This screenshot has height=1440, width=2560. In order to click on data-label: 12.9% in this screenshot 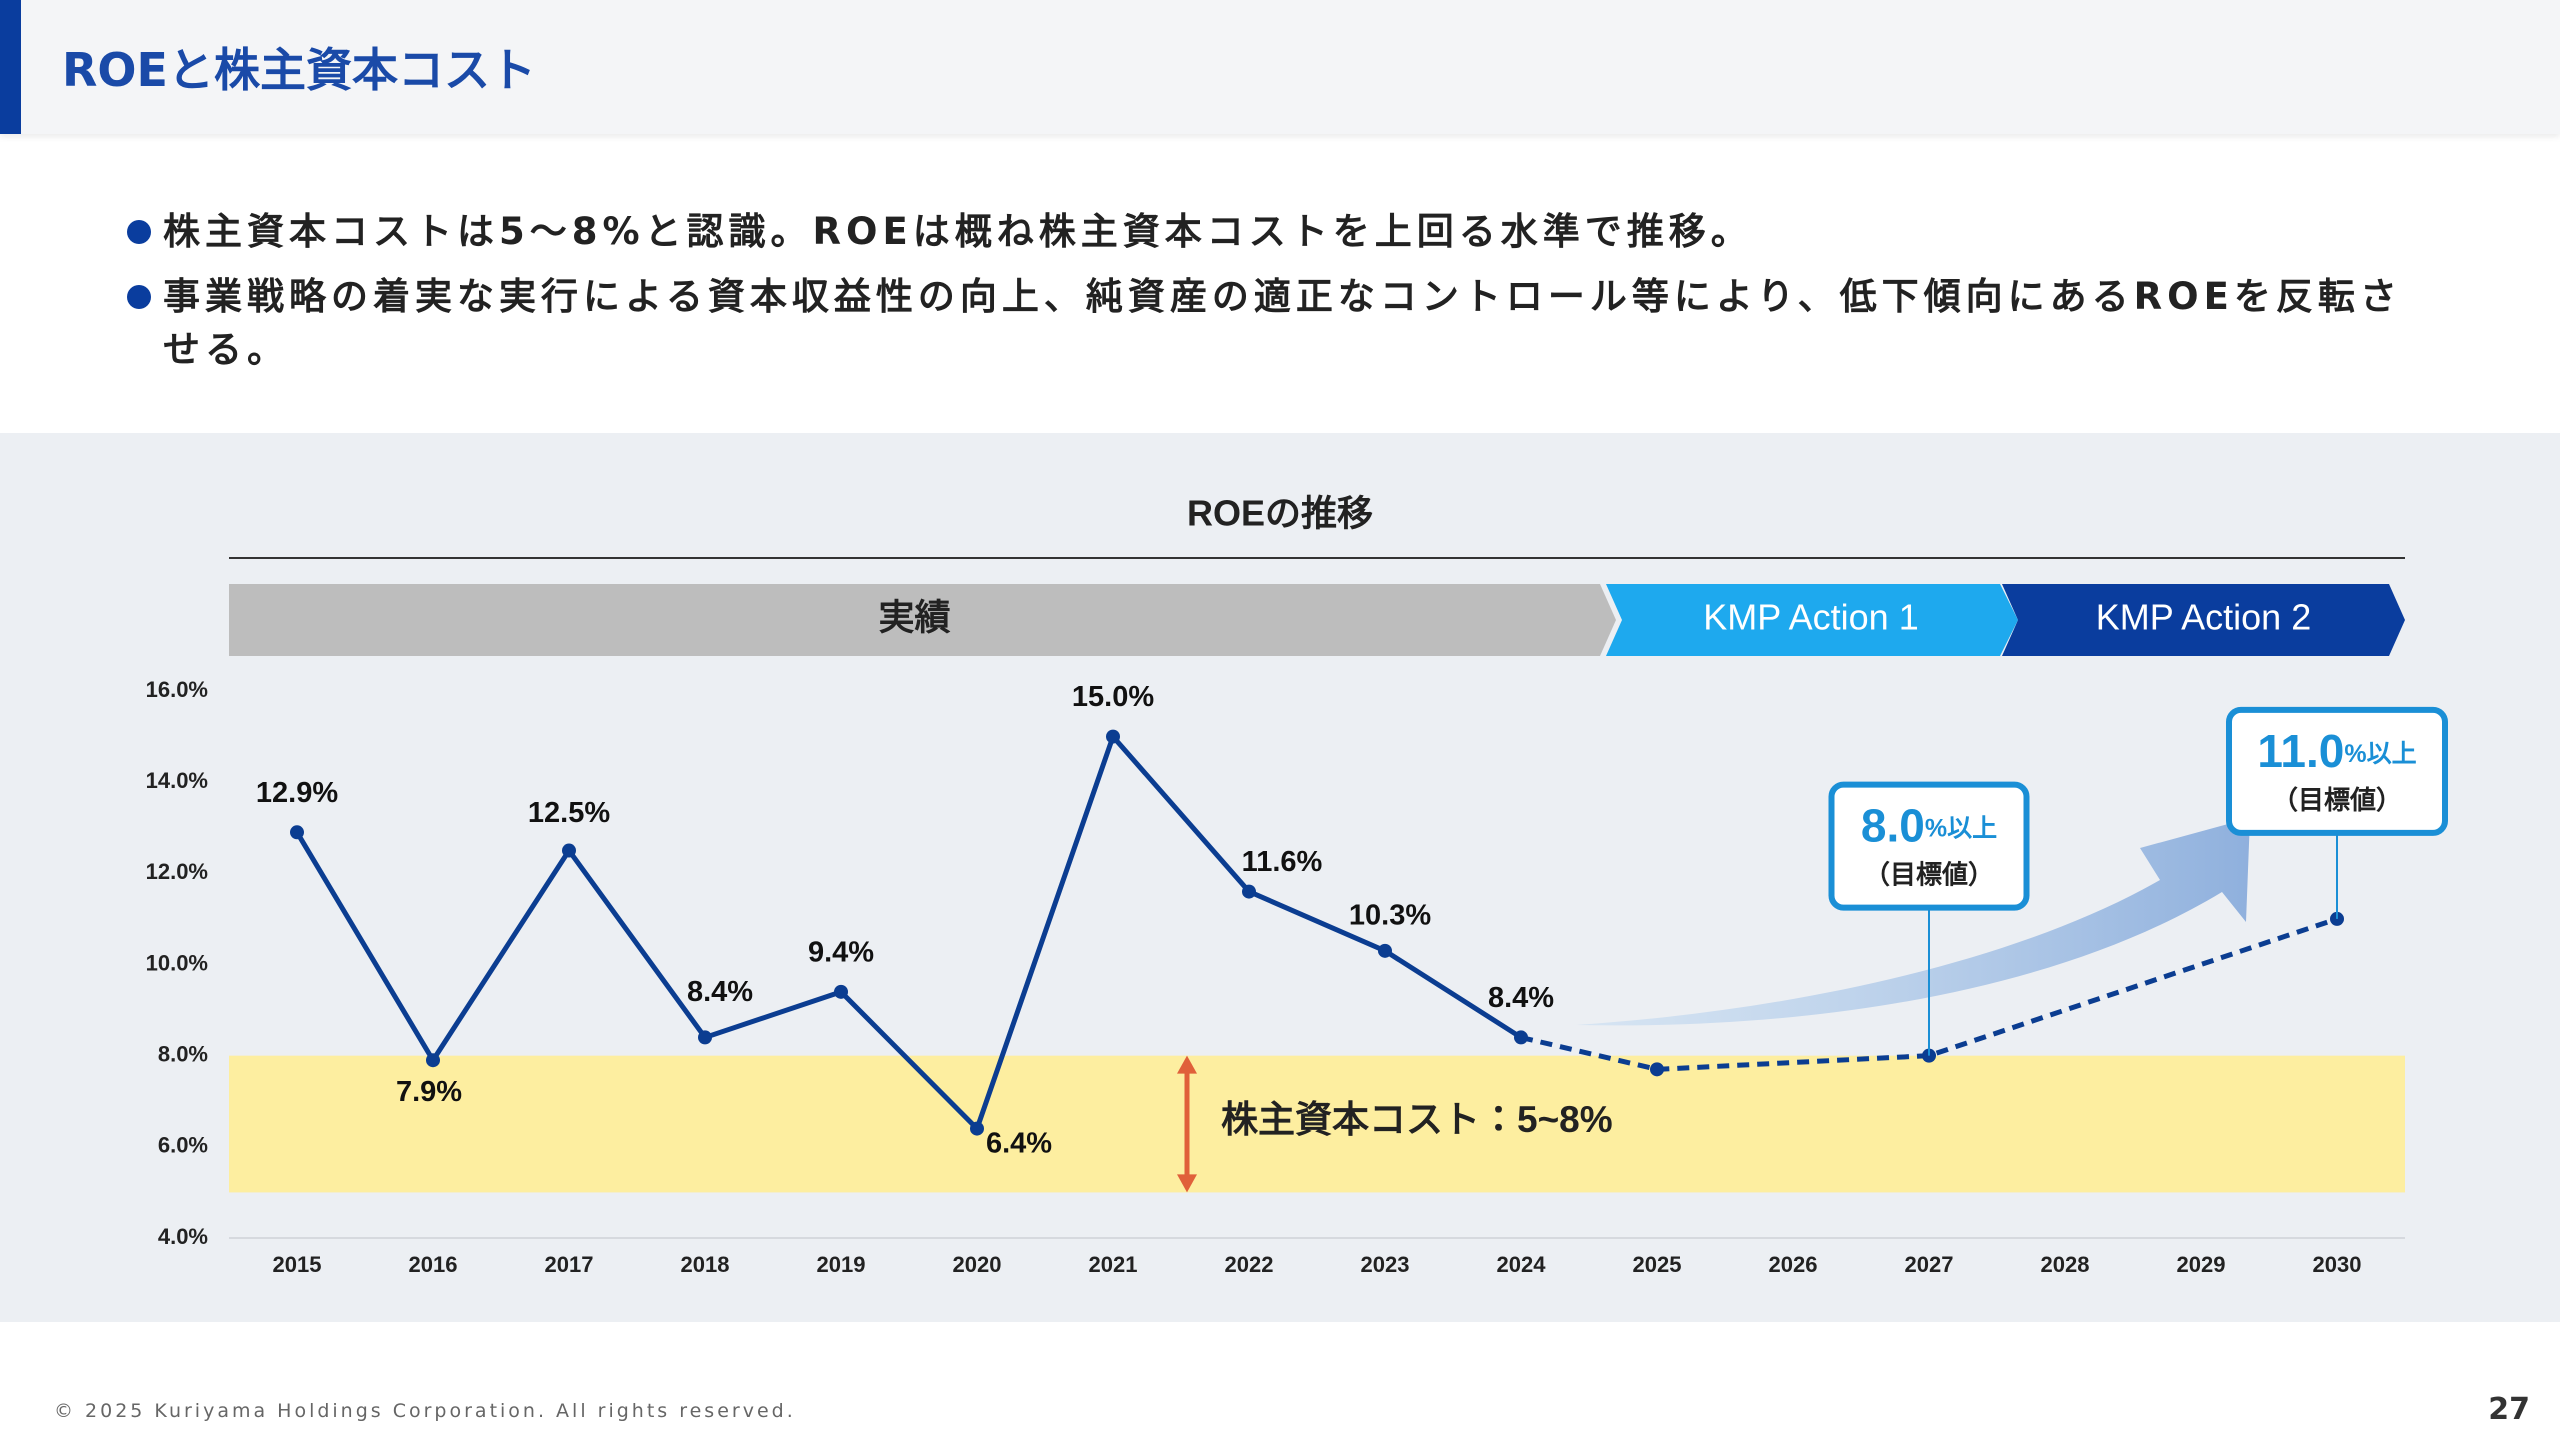, I will do `click(297, 793)`.